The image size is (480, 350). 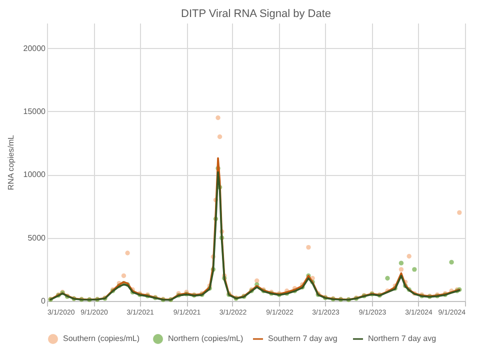 I want to click on y-tick-label: 5000, so click(x=37, y=237).